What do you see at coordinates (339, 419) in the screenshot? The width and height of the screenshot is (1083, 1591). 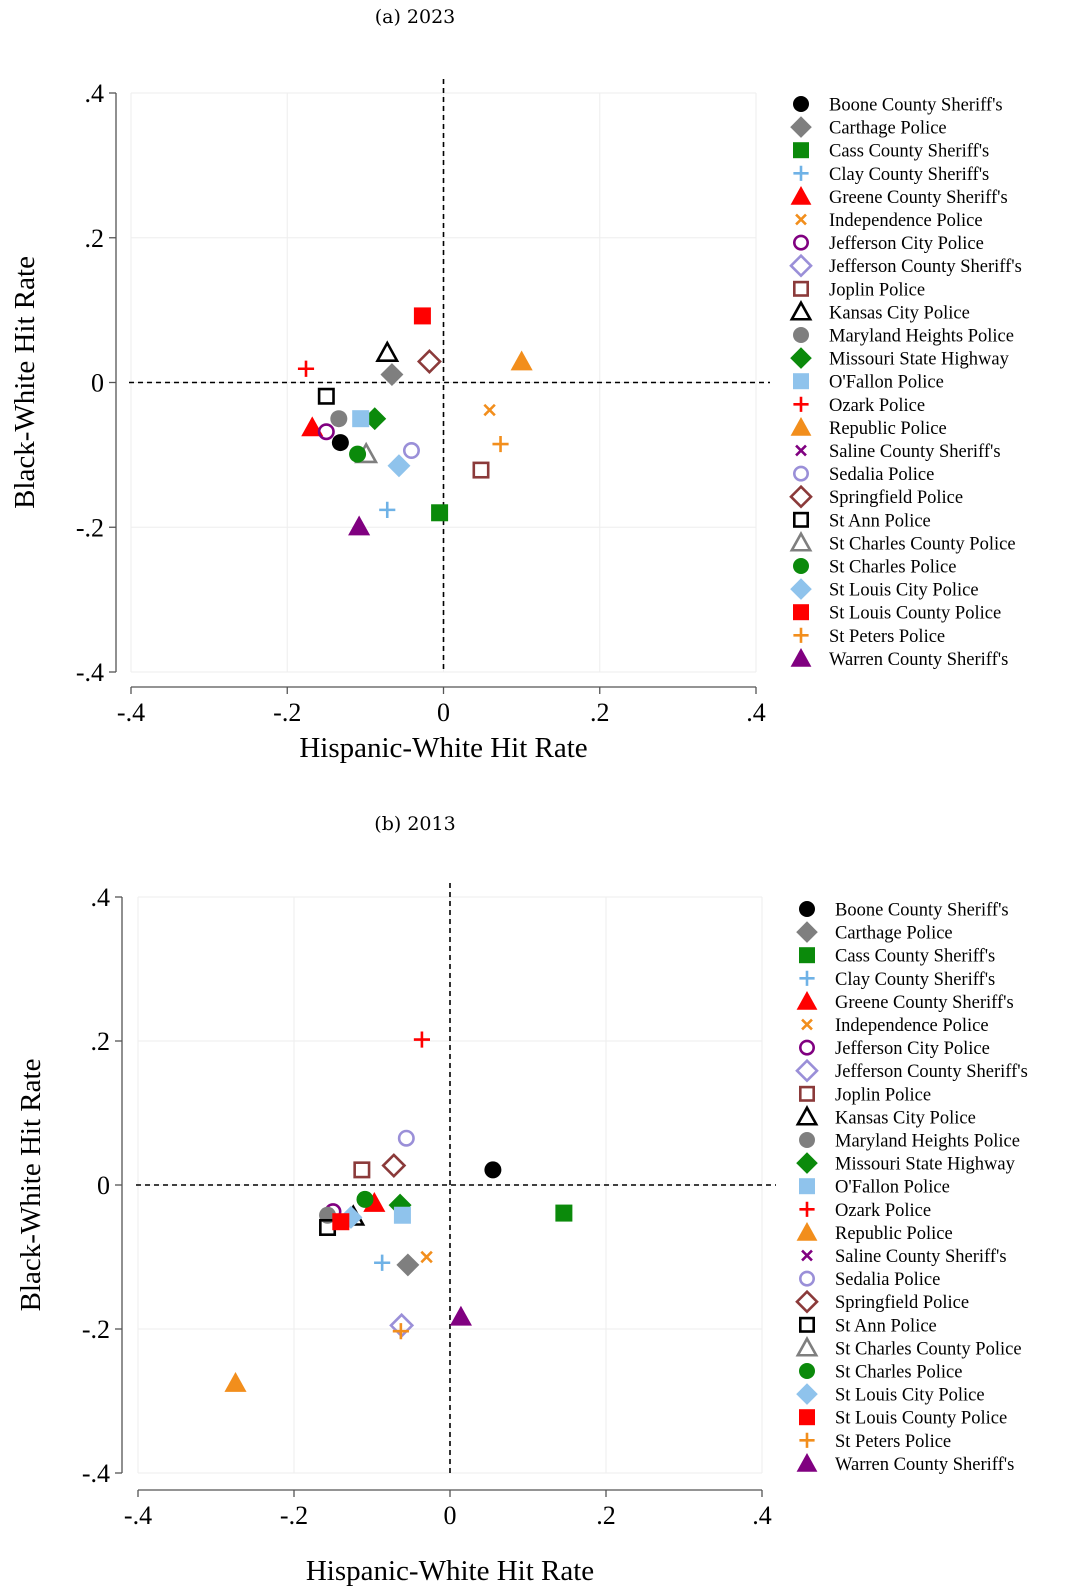 I see `point-maryland-heights-police` at bounding box center [339, 419].